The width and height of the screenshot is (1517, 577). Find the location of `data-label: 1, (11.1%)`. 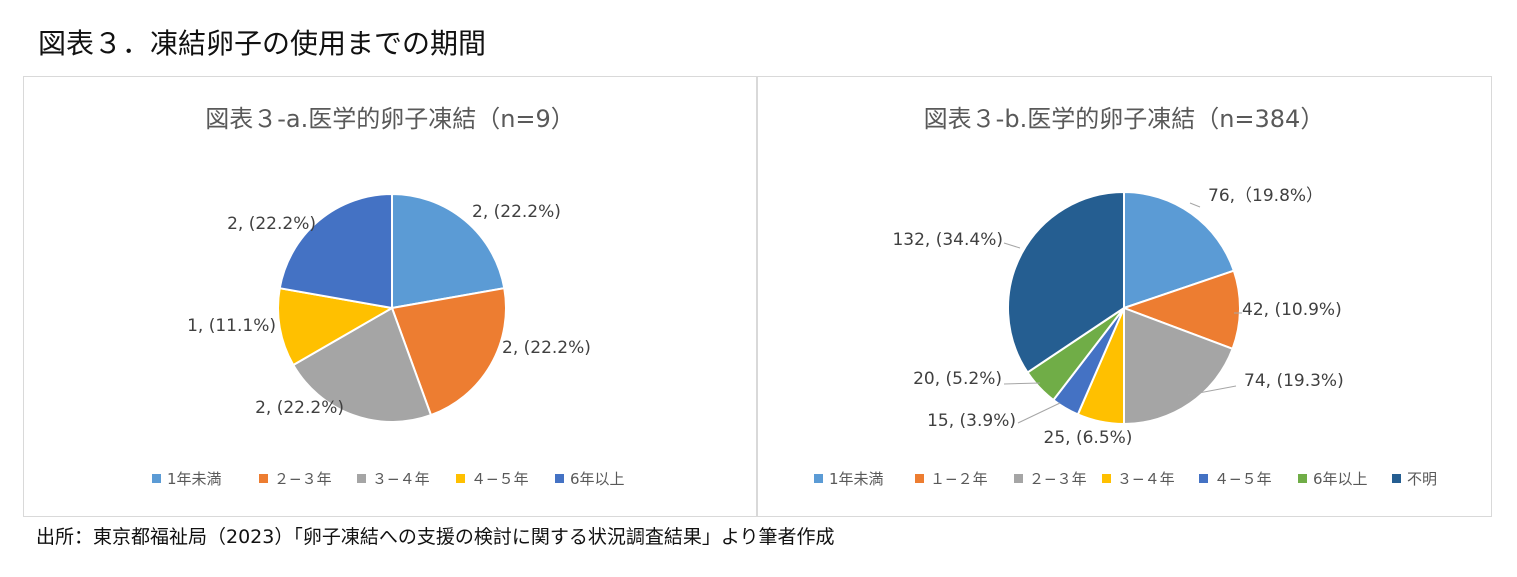

data-label: 1, (11.1%) is located at coordinates (231, 326).